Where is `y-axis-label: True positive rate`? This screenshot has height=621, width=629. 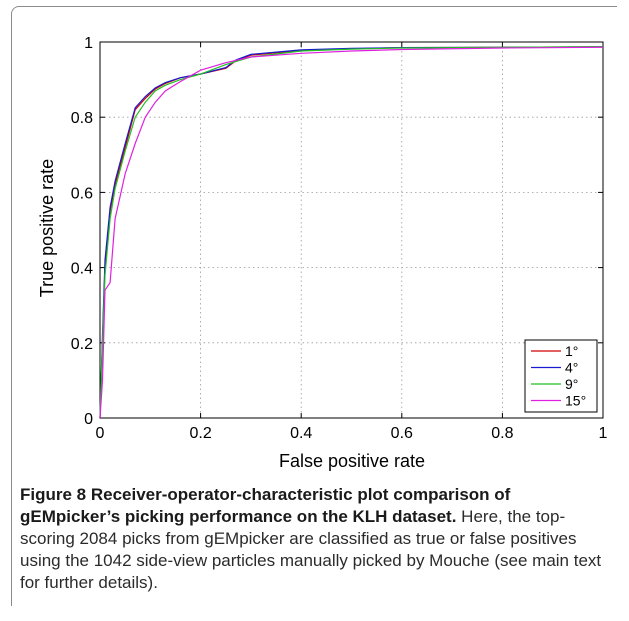
y-axis-label: True positive rate is located at coordinates (47, 228).